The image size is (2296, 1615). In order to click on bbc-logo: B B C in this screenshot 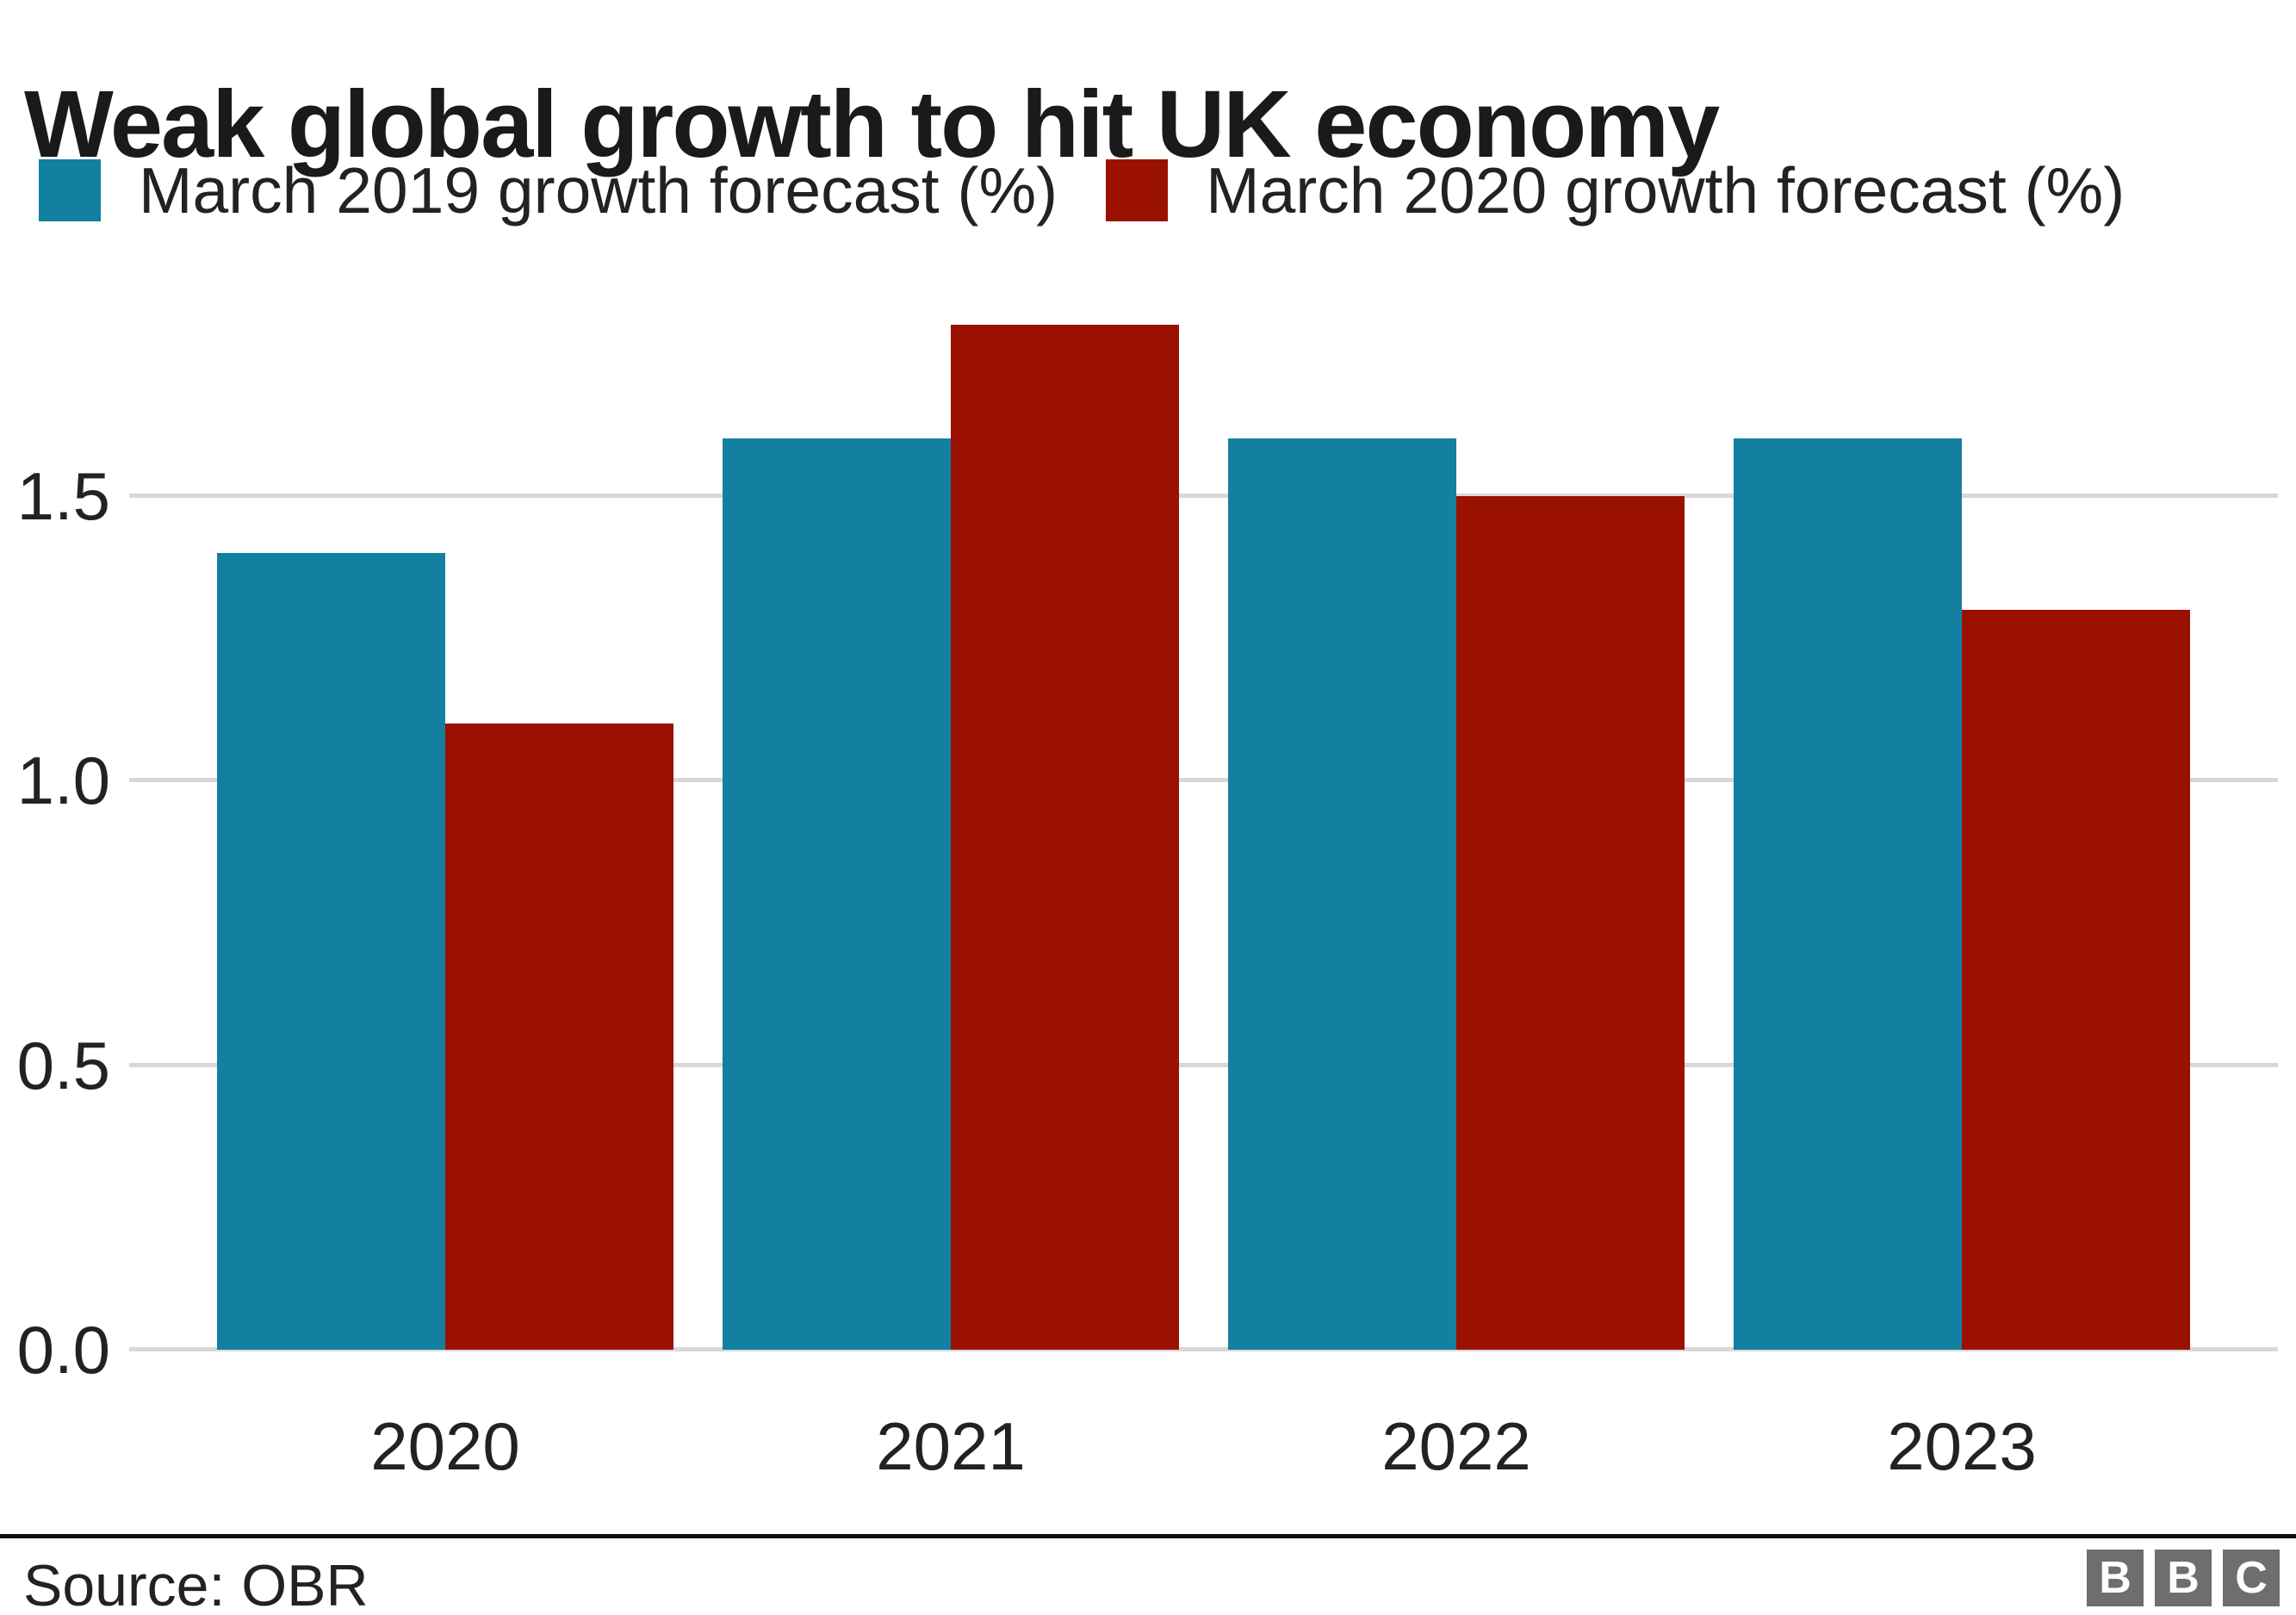, I will do `click(2183, 1578)`.